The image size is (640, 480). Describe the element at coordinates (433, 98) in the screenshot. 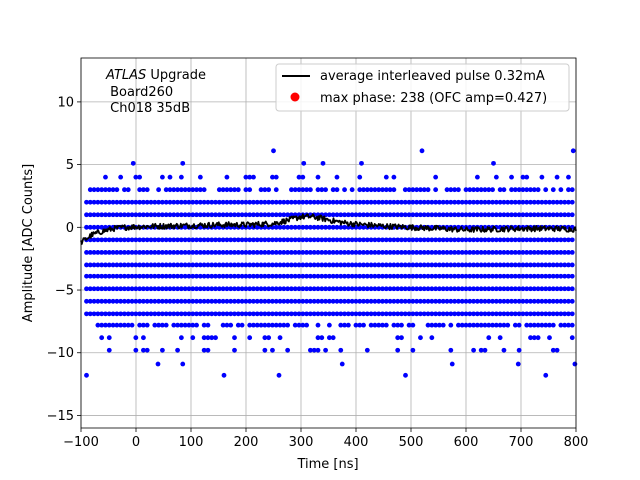

I see `legend-label-max-phase: max phase: 238 (OFC amp=0.427)` at that location.